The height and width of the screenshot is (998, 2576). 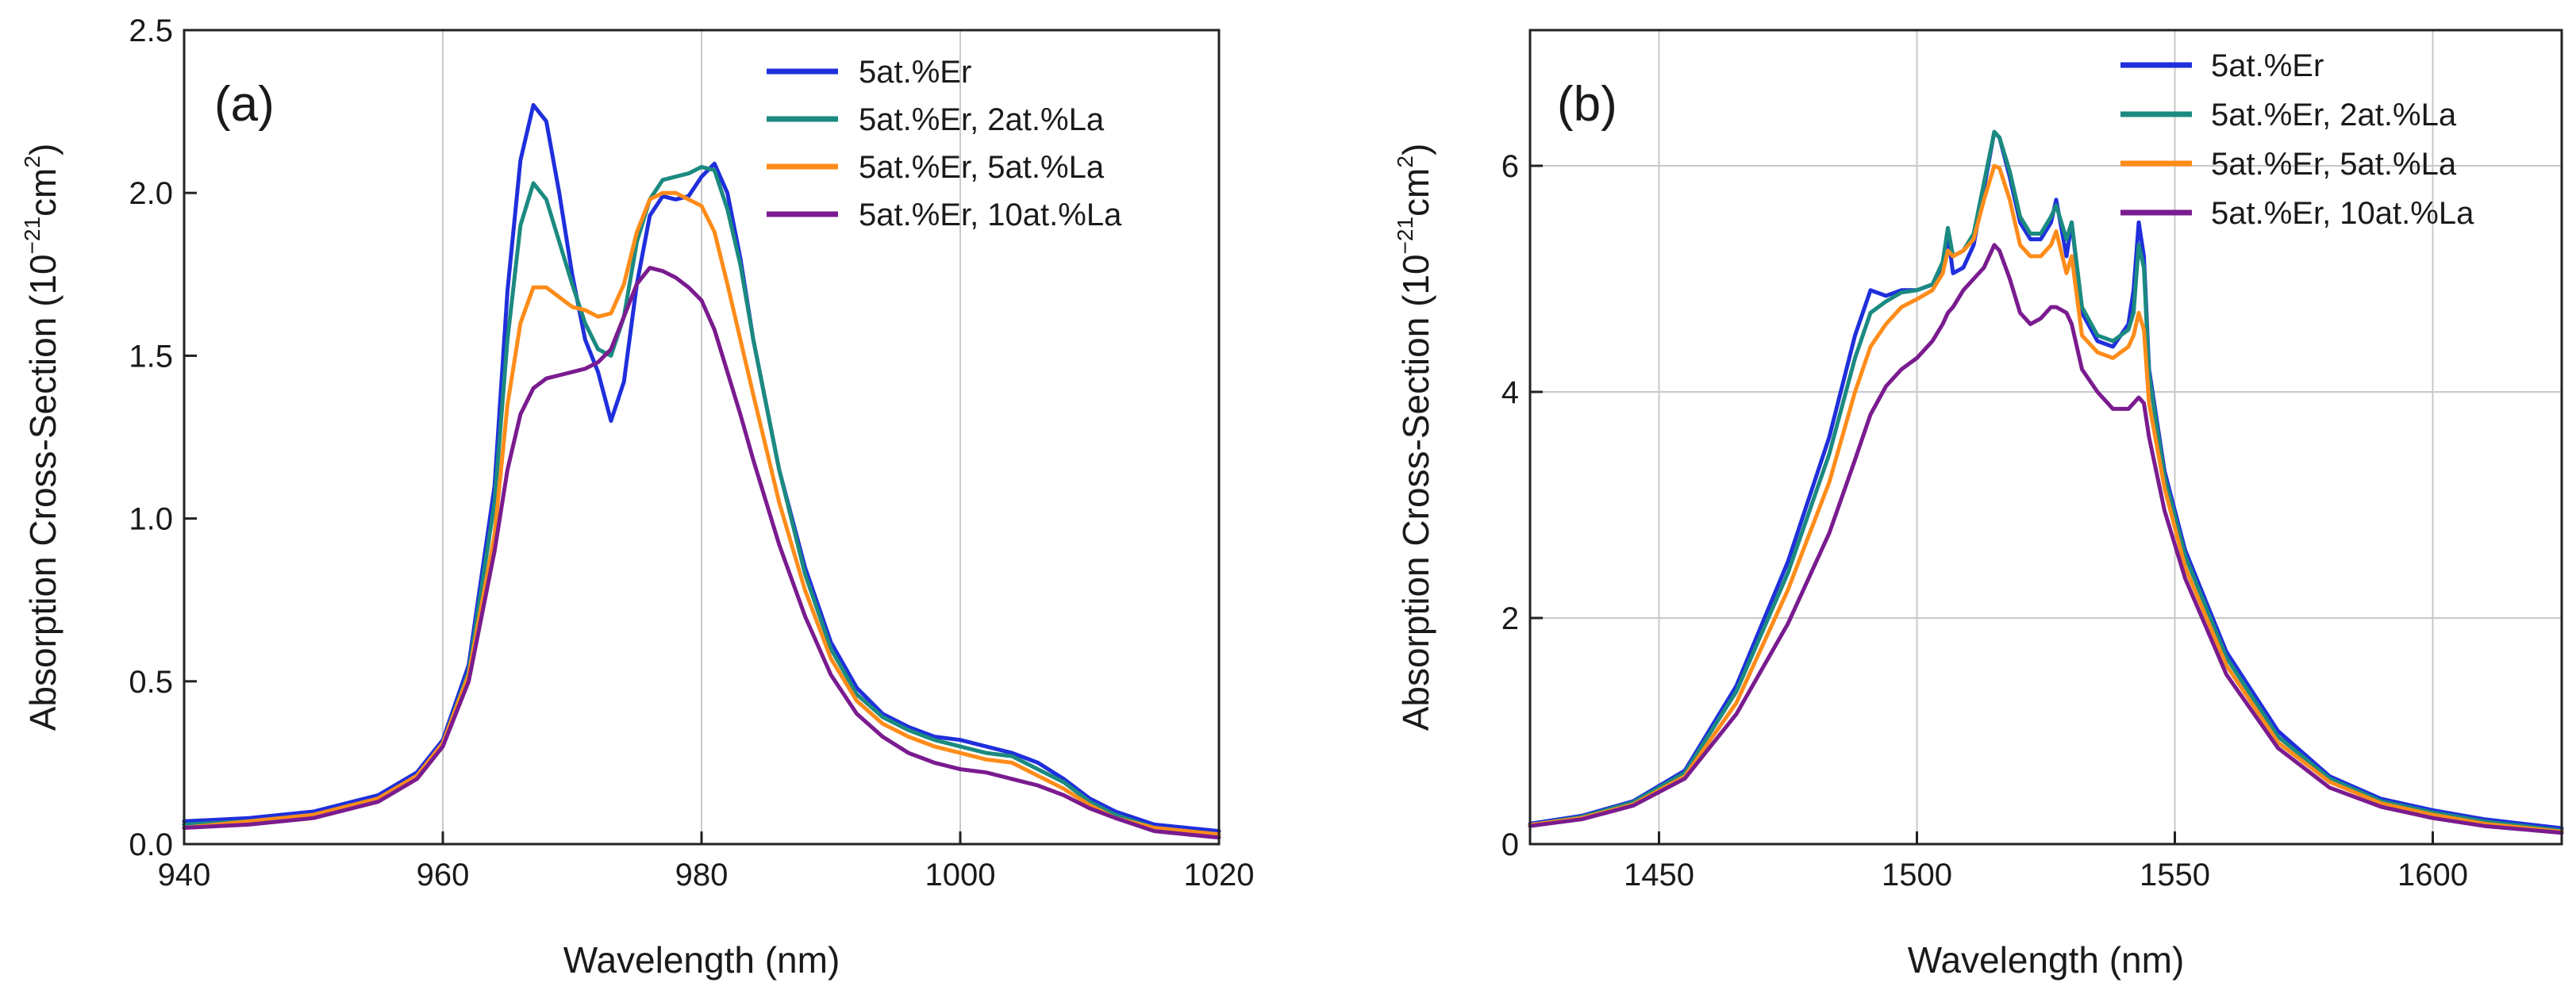 I want to click on legend-label-b-2: 5at.%Er, 5at.%La, so click(x=2334, y=164).